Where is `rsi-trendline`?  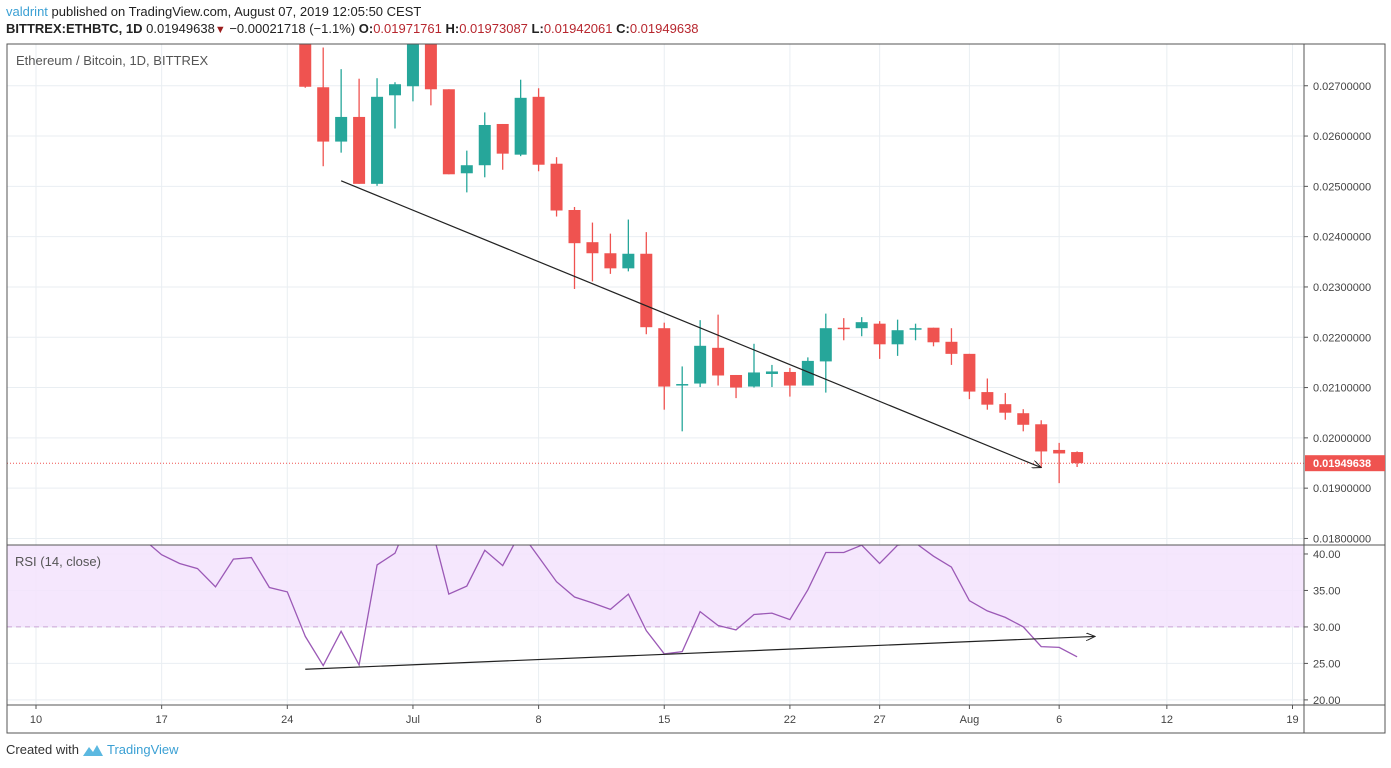
rsi-trendline is located at coordinates (700, 653).